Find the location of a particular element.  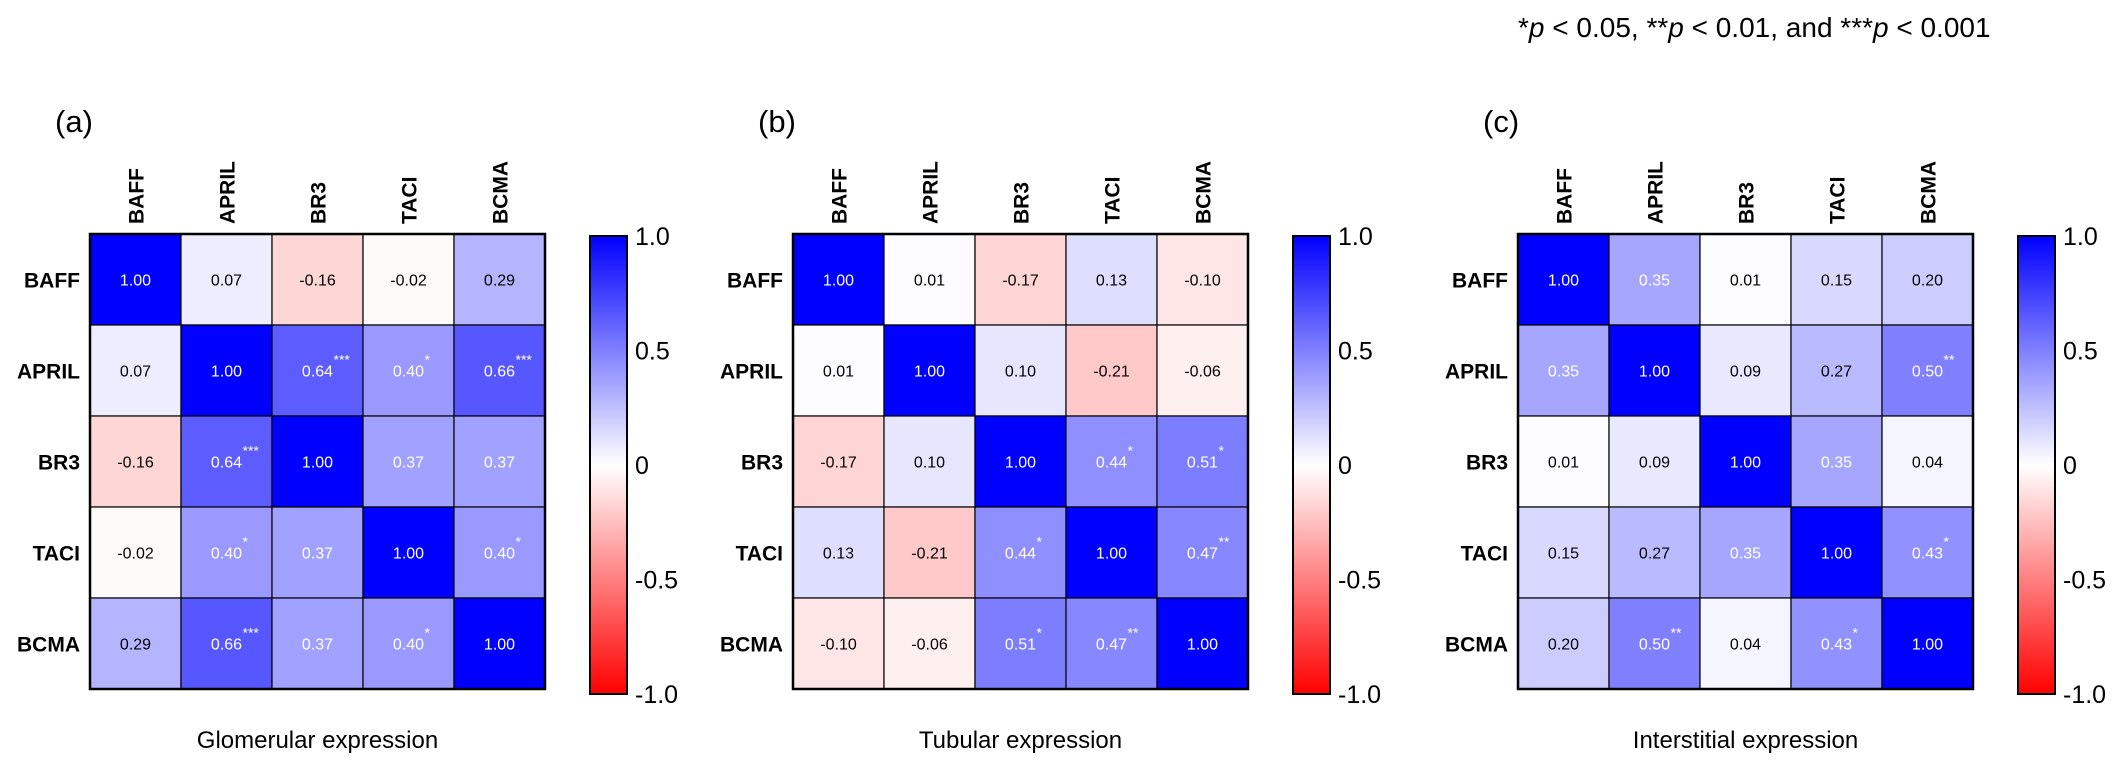

cell-value: 0.47 is located at coordinates (1111, 645).